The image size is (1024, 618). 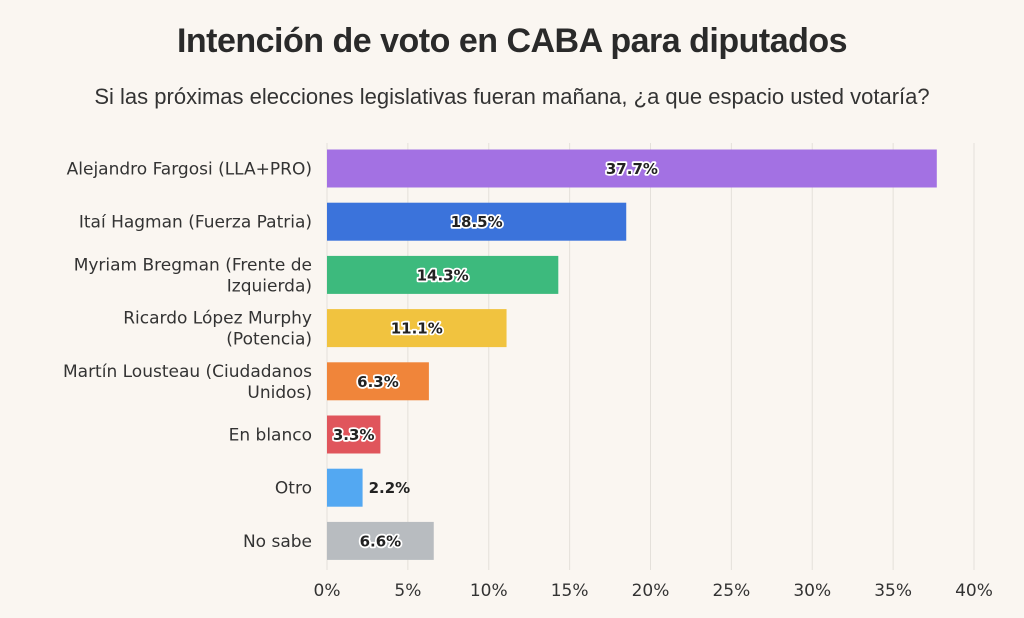 I want to click on x-tick-label: 40%, so click(x=974, y=591).